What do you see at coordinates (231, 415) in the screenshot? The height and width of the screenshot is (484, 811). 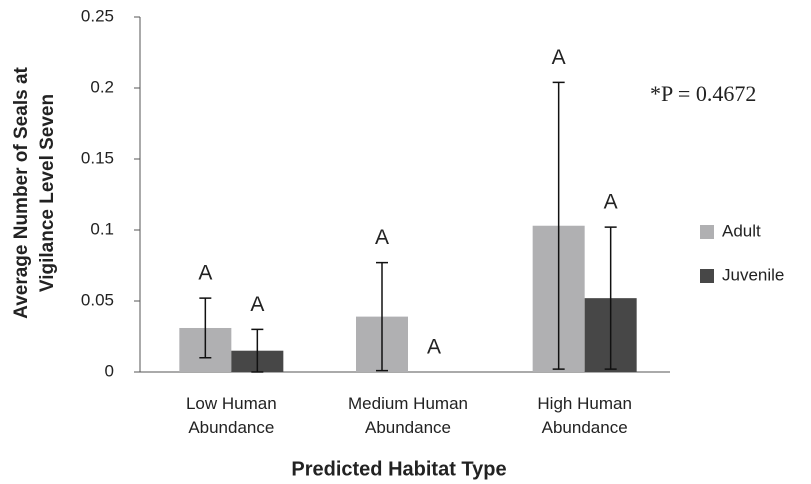 I see `x-tick-label: Low Human Abundance` at bounding box center [231, 415].